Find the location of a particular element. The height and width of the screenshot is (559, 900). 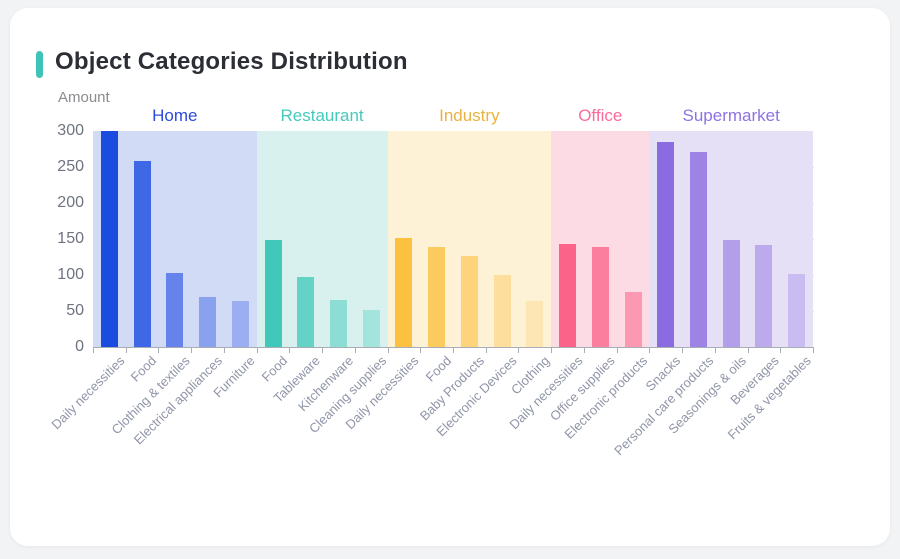

bar-supermarket-personal-care-products is located at coordinates (698, 249).